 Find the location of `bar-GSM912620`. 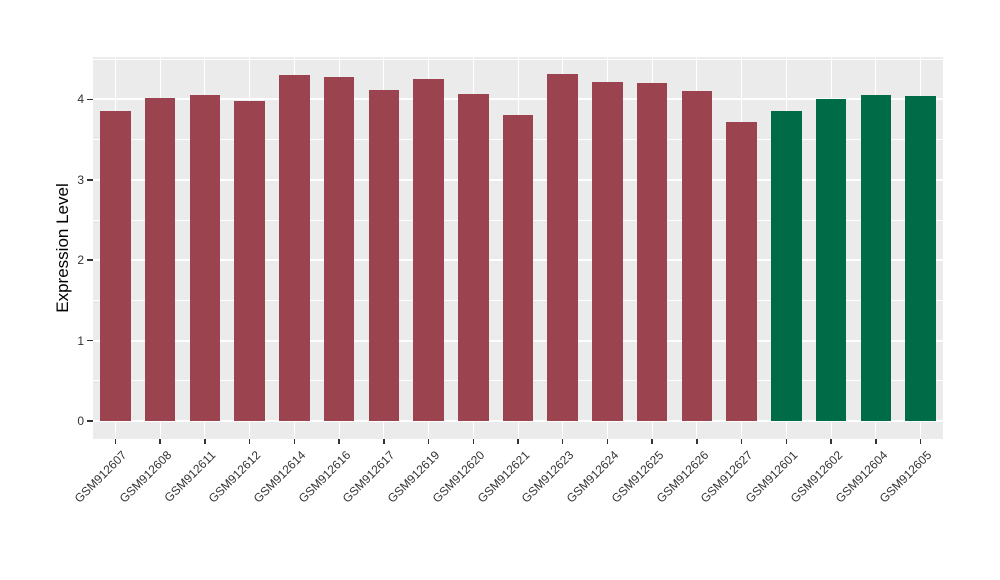

bar-GSM912620 is located at coordinates (473, 257).